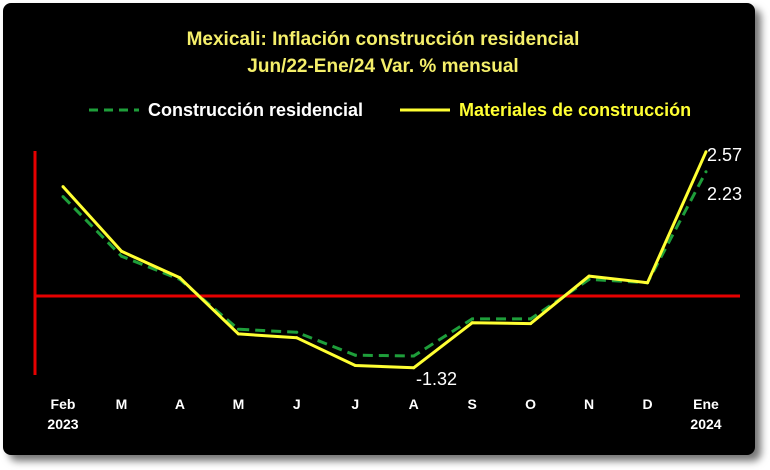 This screenshot has width=770, height=470. What do you see at coordinates (472, 404) in the screenshot?
I see `x-tick-label: S` at bounding box center [472, 404].